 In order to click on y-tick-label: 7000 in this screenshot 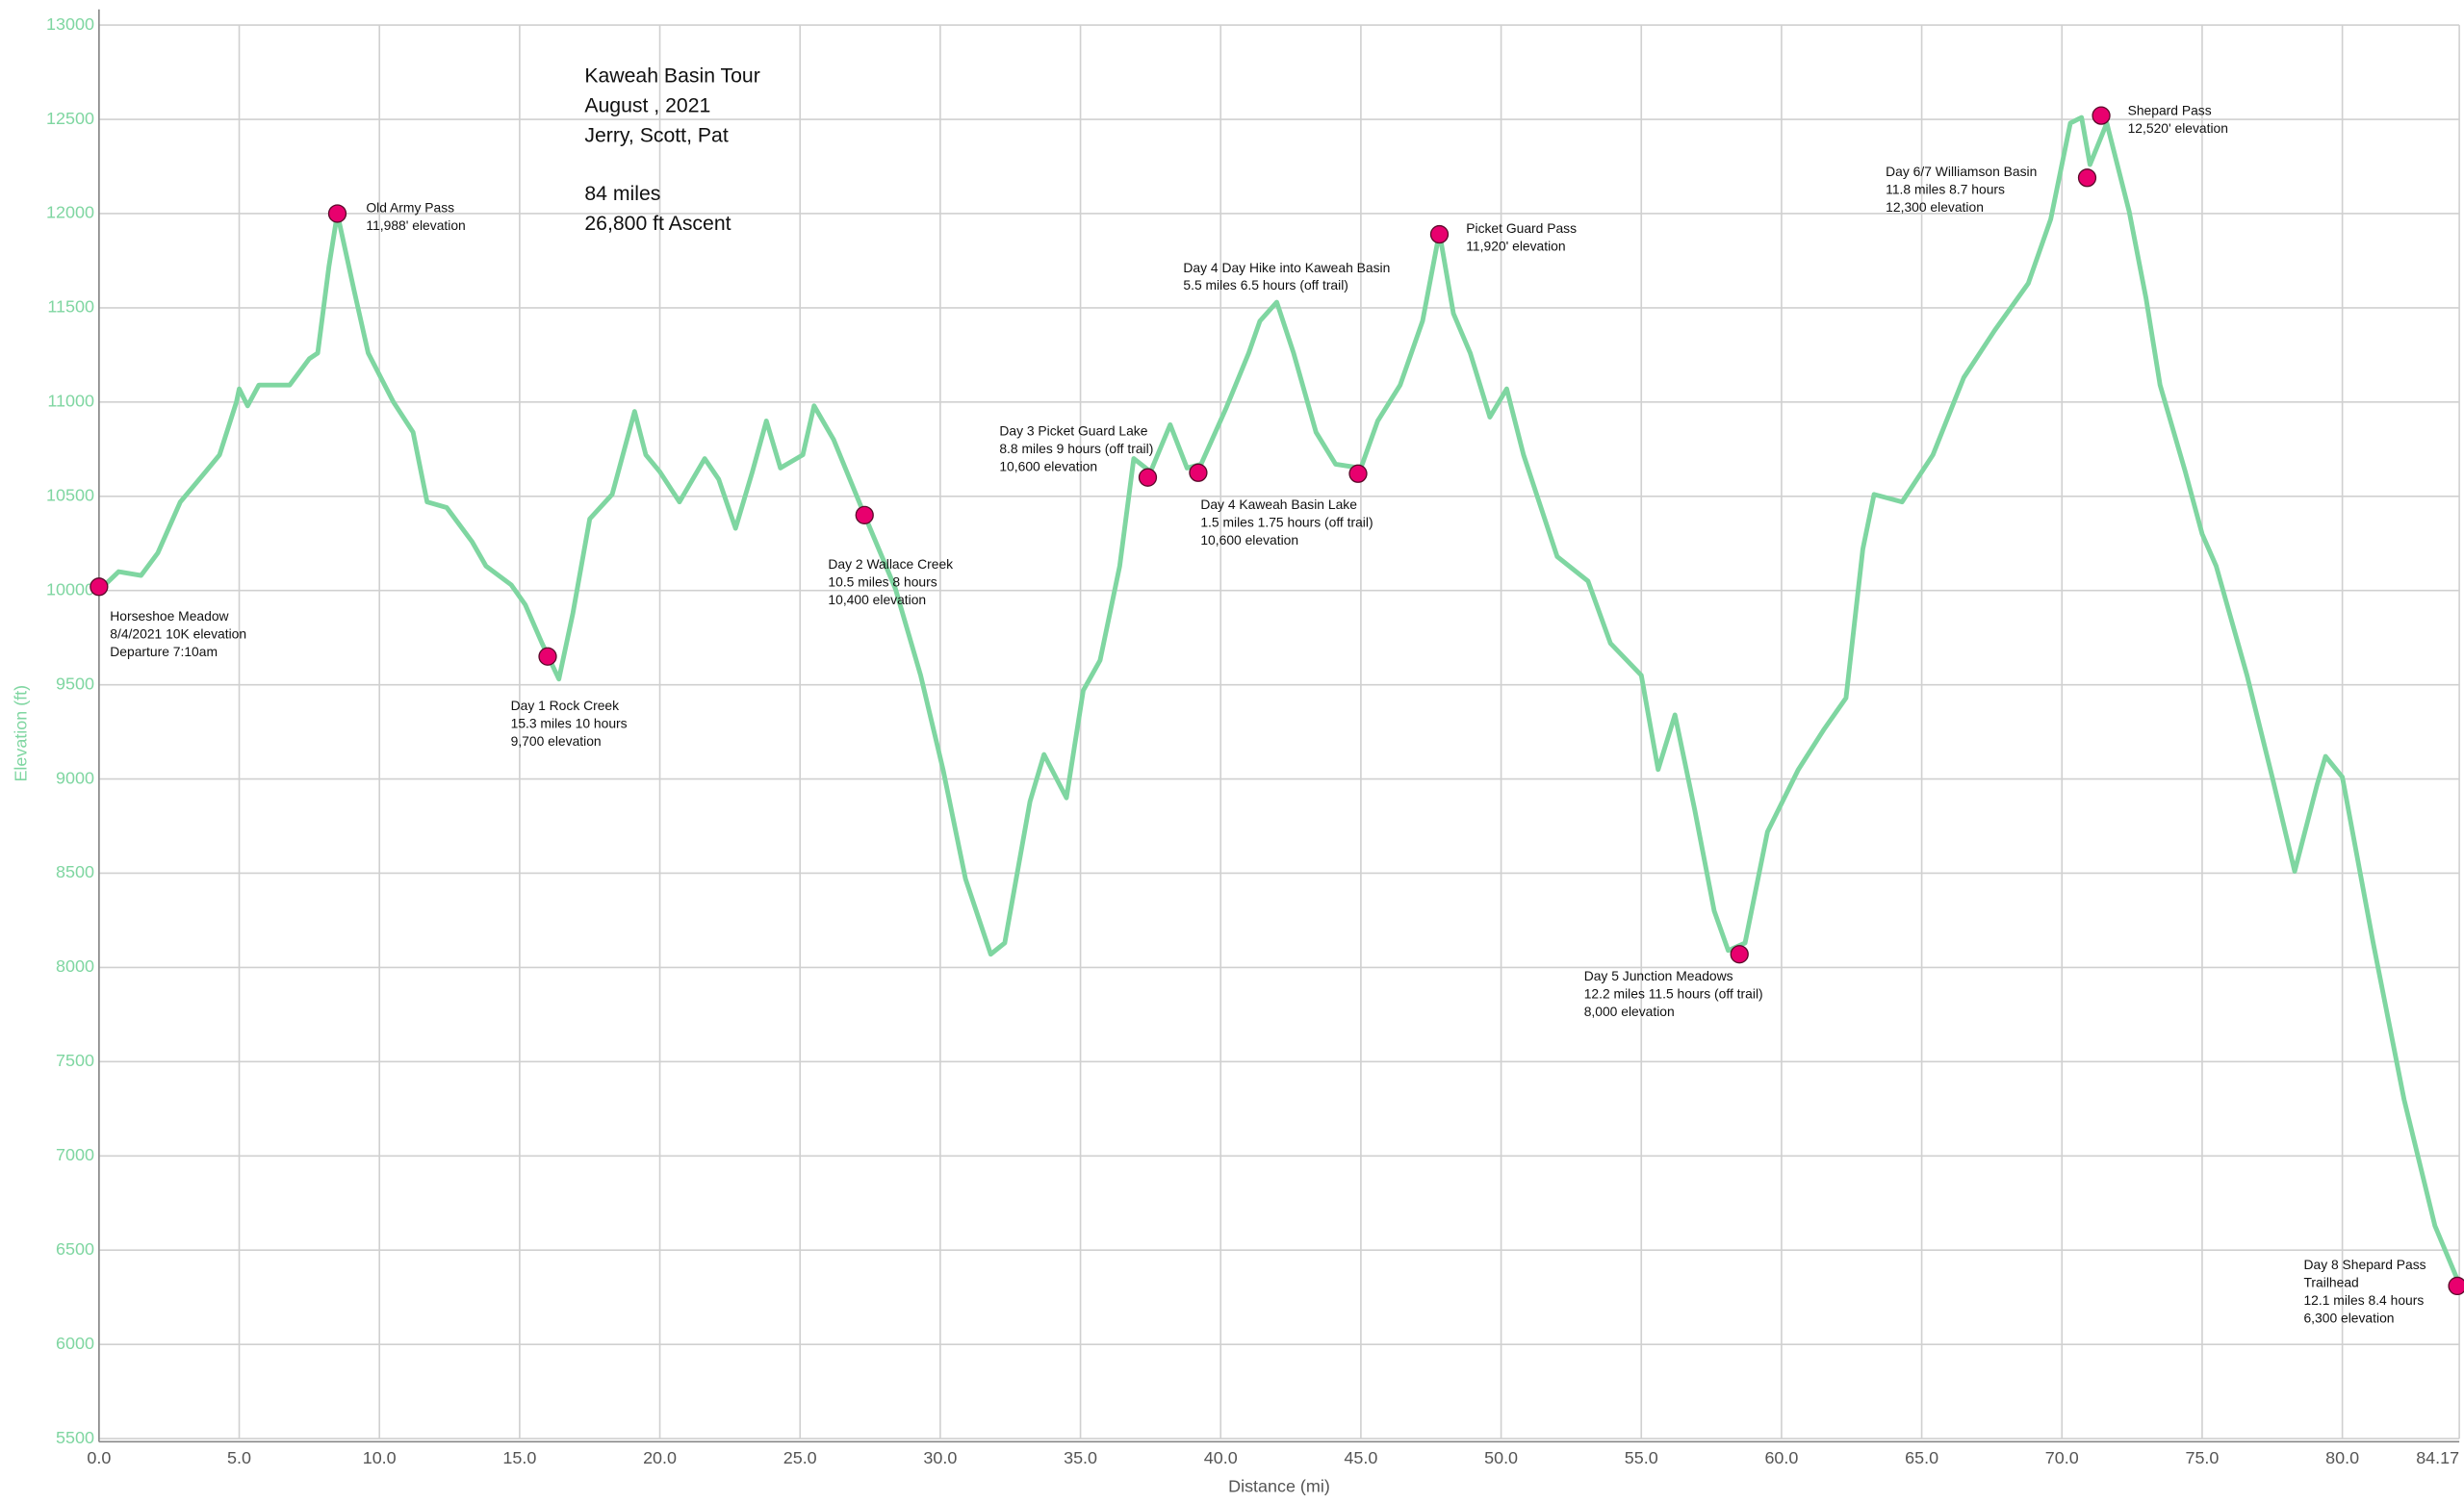, I will do `click(75, 1154)`.